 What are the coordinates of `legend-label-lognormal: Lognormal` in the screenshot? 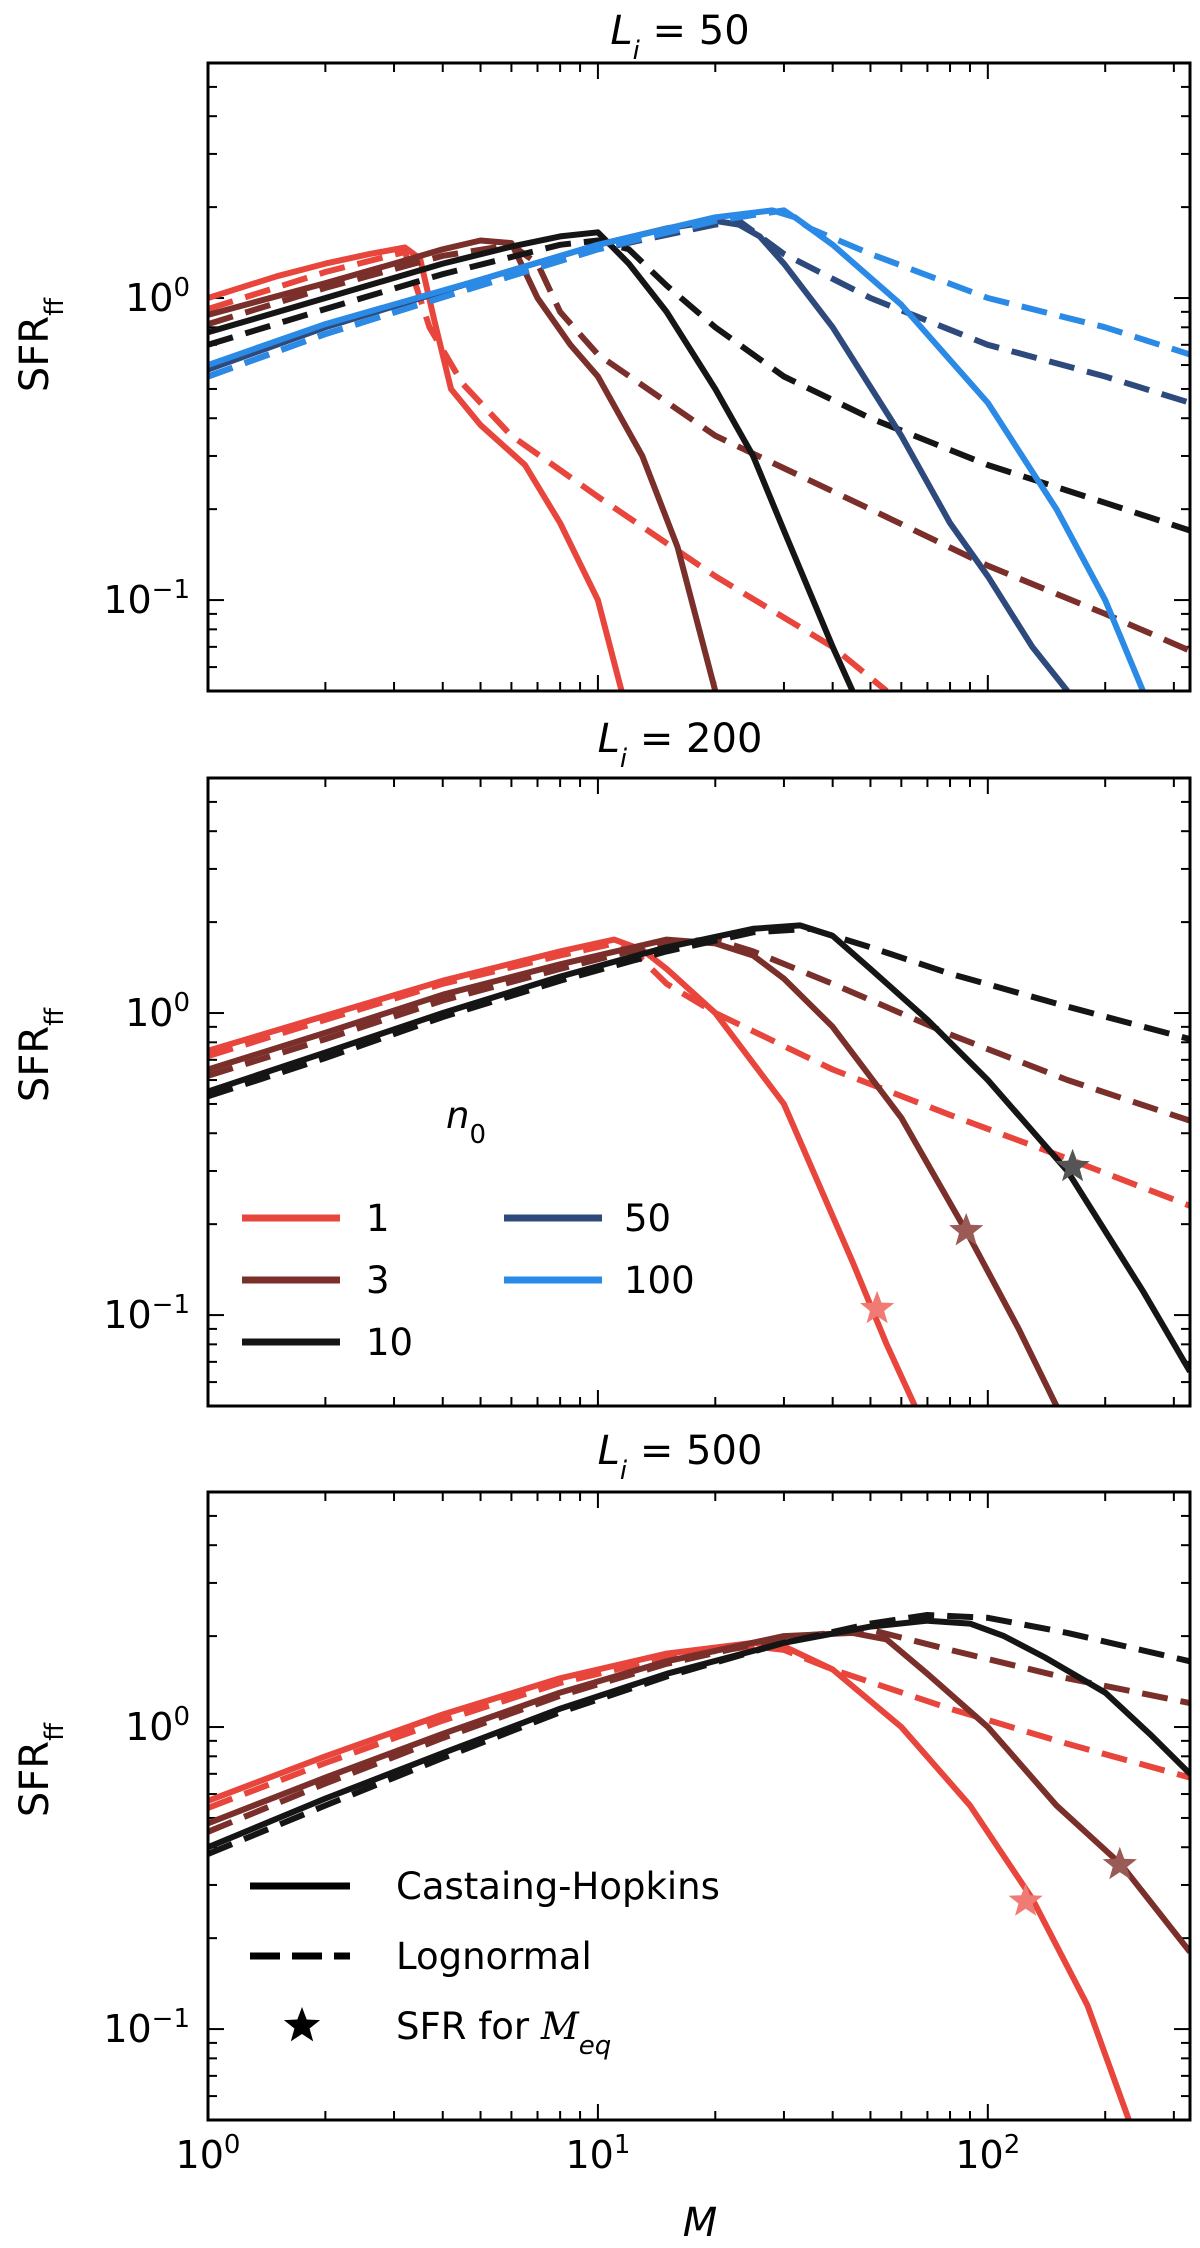 It's located at (494, 1956).